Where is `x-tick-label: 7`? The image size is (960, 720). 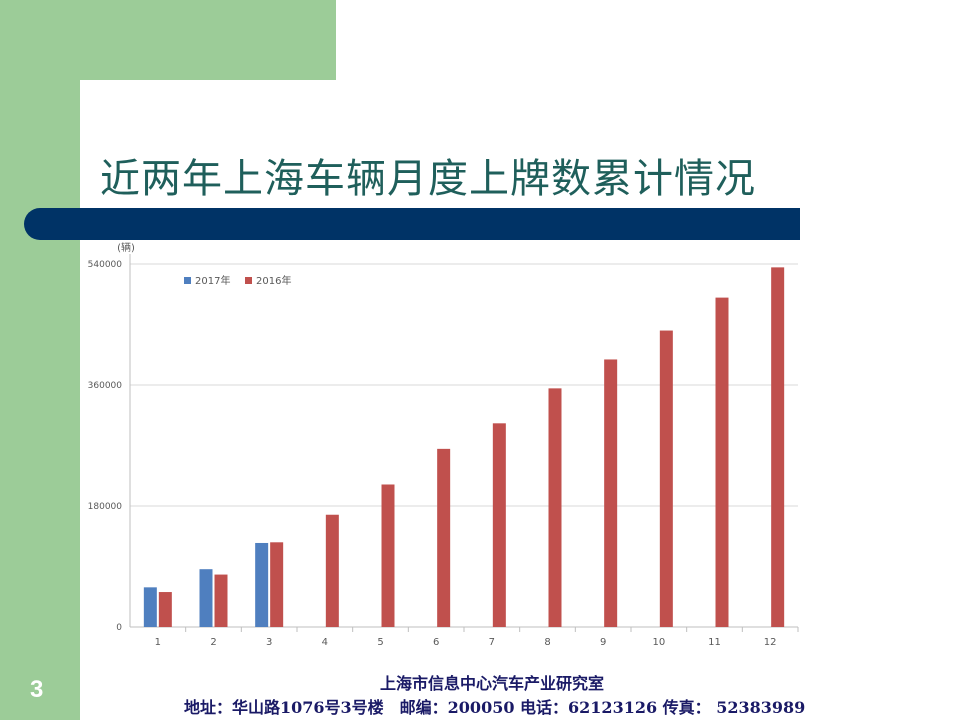 x-tick-label: 7 is located at coordinates (492, 642).